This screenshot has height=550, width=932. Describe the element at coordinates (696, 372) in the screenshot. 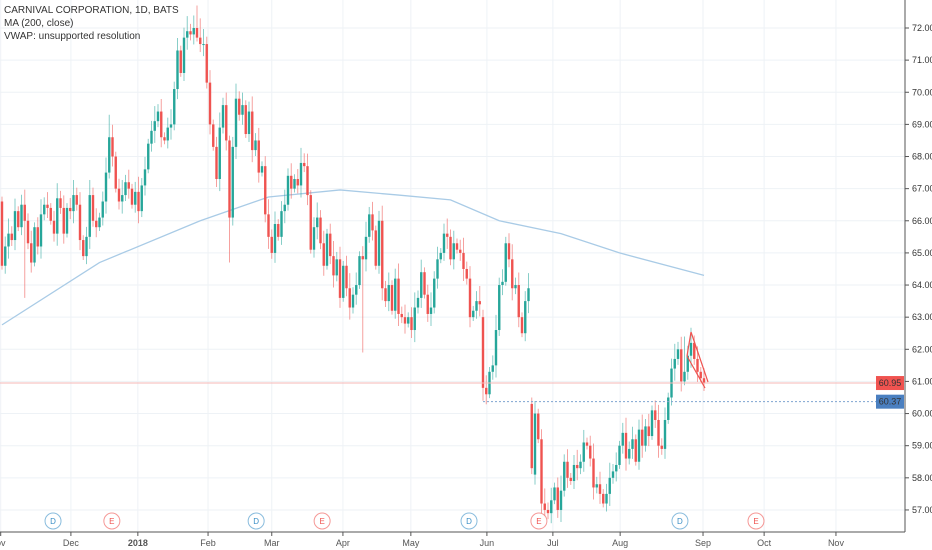

I see `pattern-line-lower` at that location.